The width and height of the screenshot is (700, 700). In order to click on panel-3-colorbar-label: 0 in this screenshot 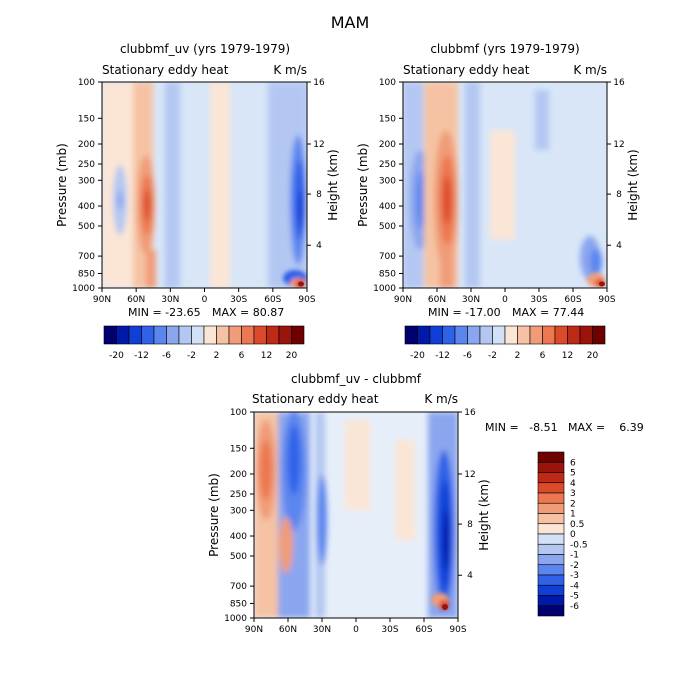, I will do `click(573, 535)`.